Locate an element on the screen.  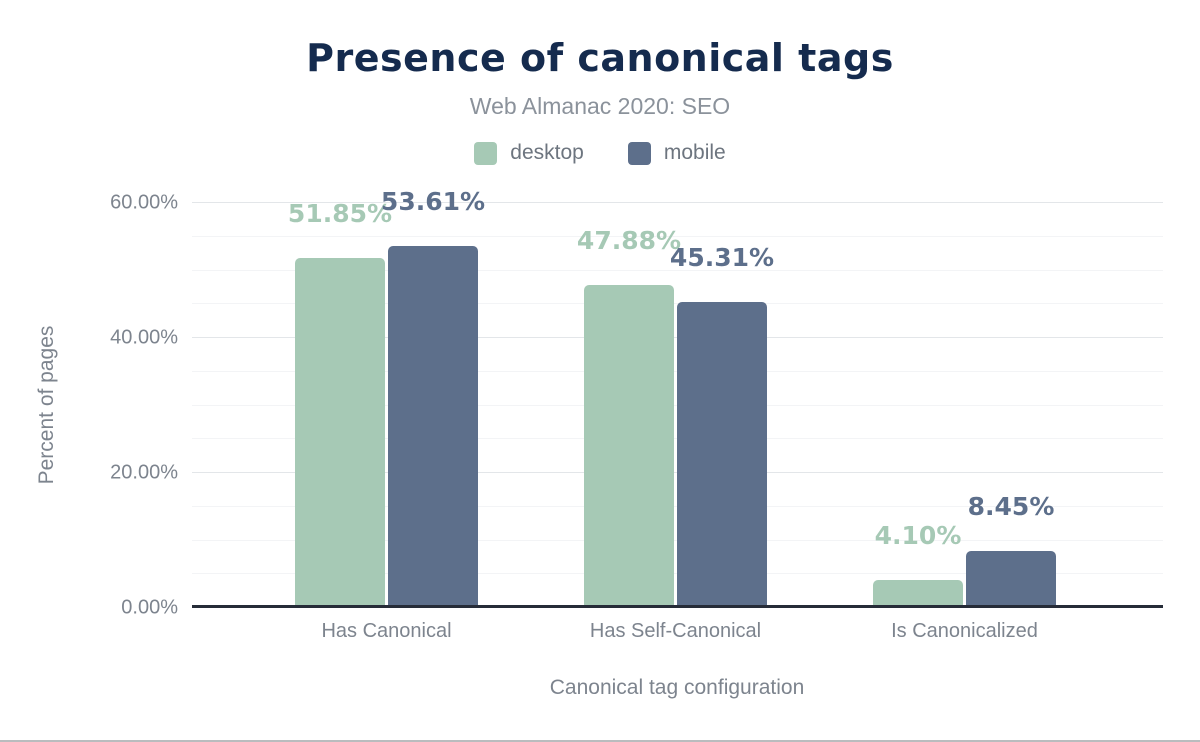
bar-value-label-mobile-1: 53.61% is located at coordinates (433, 202).